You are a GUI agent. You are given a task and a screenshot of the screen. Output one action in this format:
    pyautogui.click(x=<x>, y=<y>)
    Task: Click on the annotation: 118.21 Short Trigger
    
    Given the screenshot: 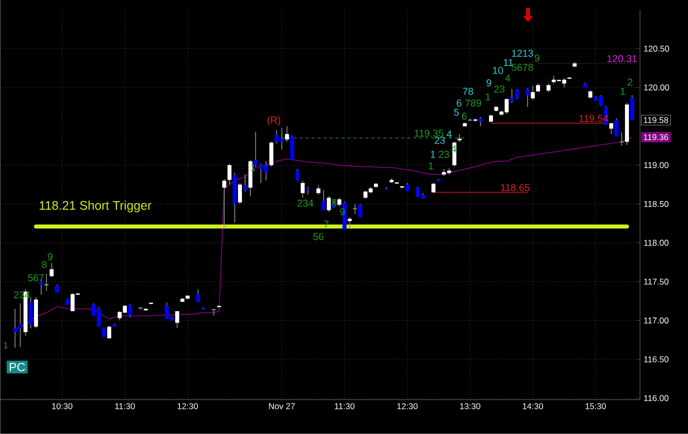 What is the action you would take?
    pyautogui.click(x=96, y=206)
    